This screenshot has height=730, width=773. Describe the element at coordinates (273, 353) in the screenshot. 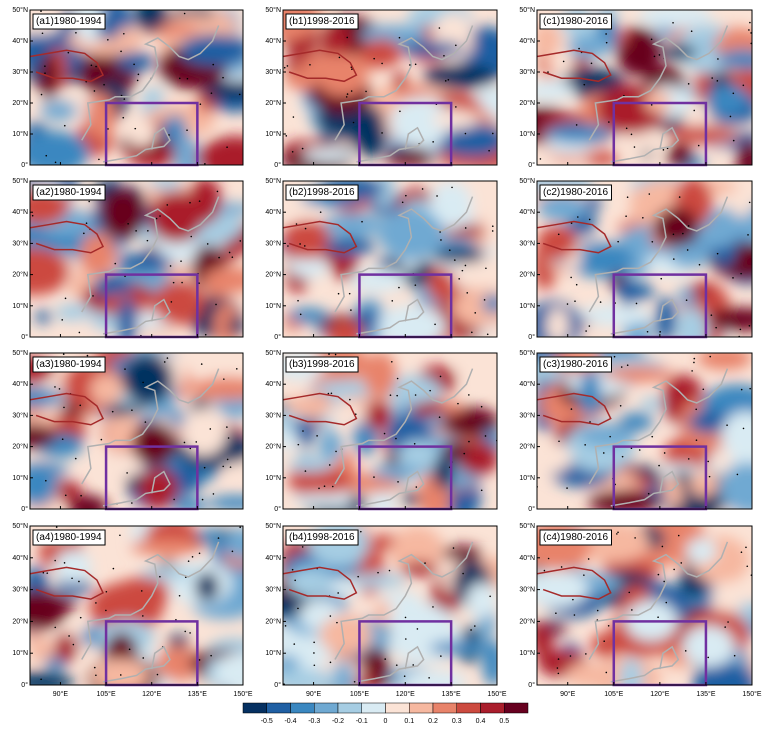

I see `lat-tick-label: 50°N` at that location.